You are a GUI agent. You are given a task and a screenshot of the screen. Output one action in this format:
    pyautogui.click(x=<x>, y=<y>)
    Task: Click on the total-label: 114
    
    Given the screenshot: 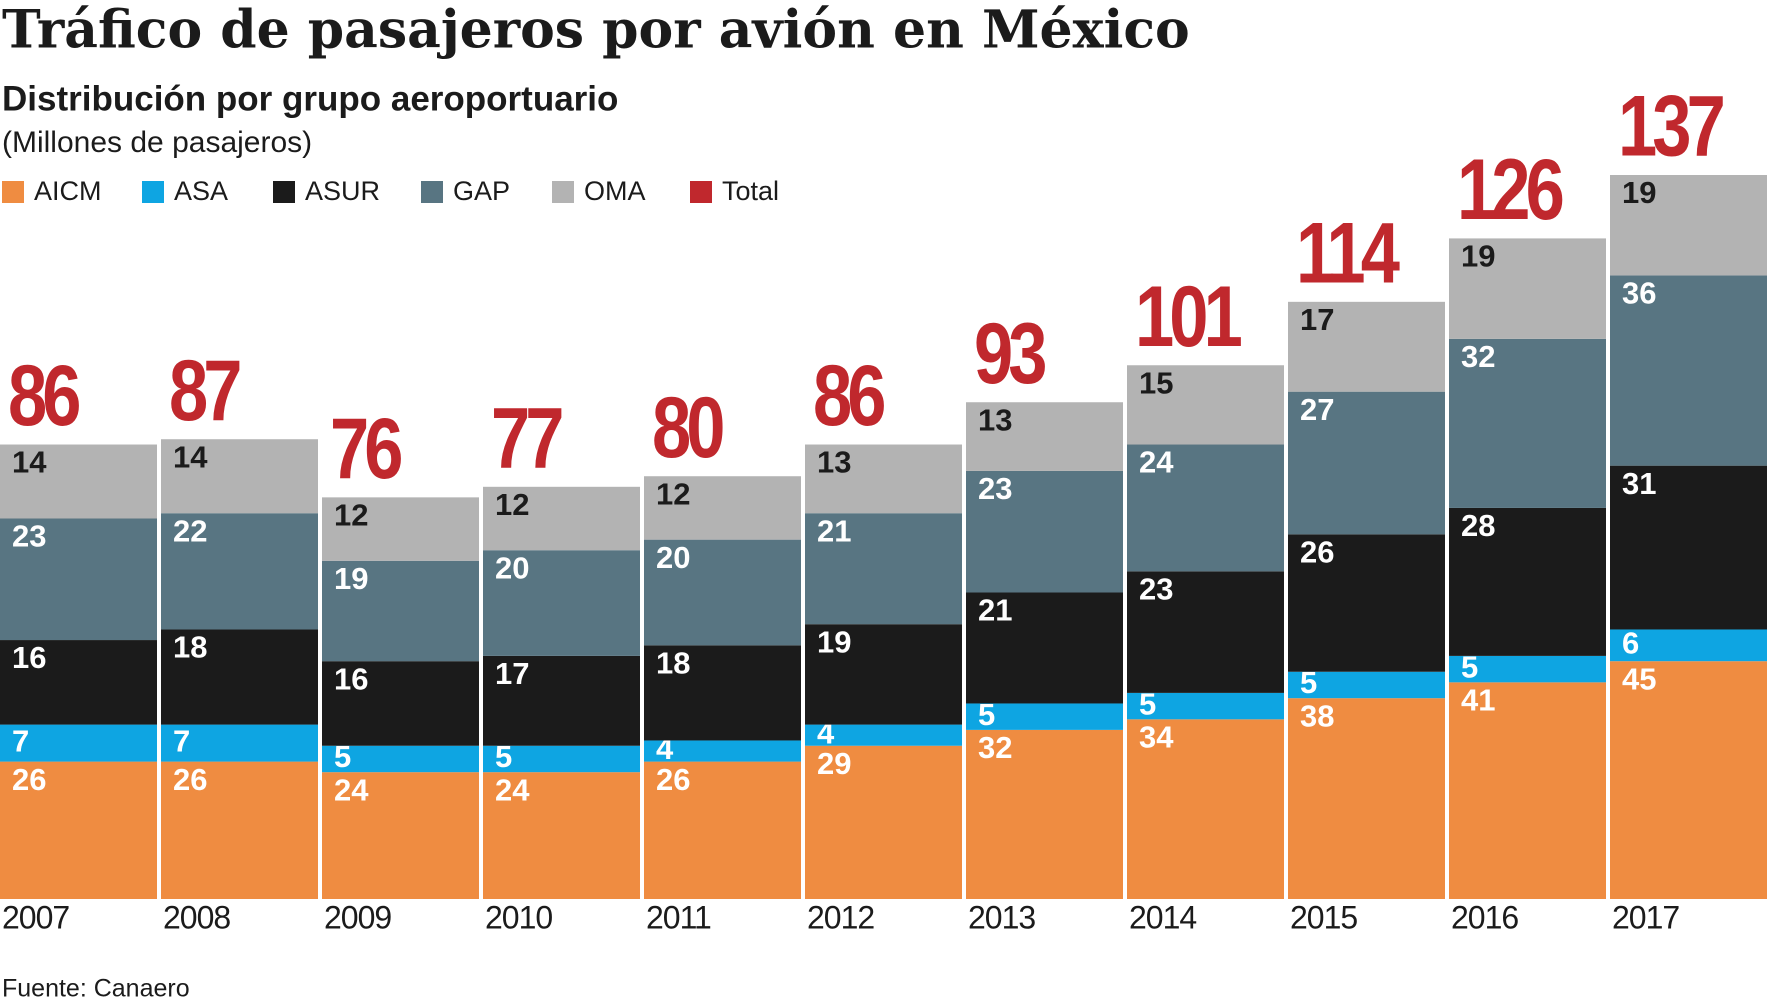 What is the action you would take?
    pyautogui.click(x=1348, y=253)
    